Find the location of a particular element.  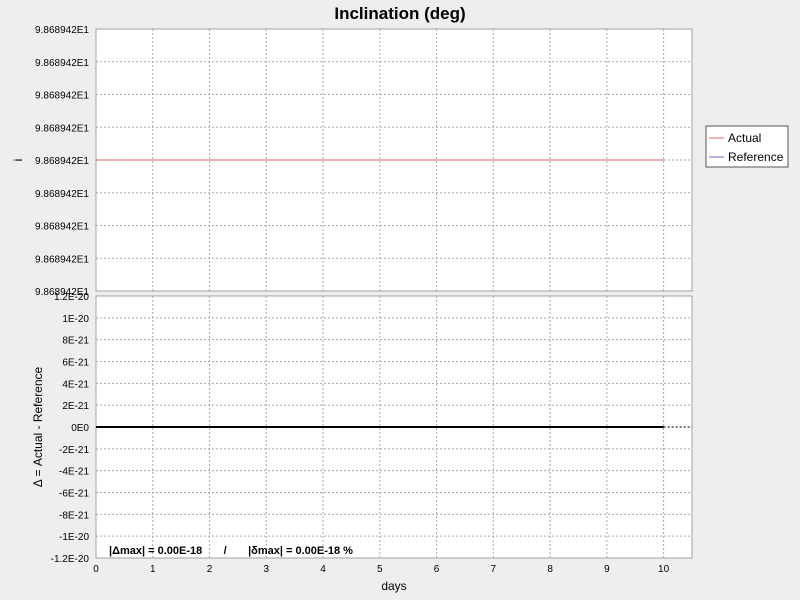

x-tick-label: 0 is located at coordinates (96, 569).